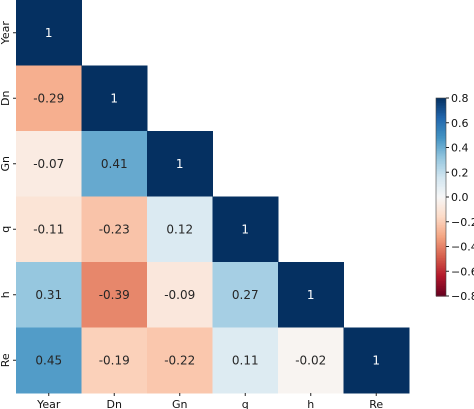 This screenshot has width=474, height=409. I want to click on y-tick-label-h: h, so click(6, 294).